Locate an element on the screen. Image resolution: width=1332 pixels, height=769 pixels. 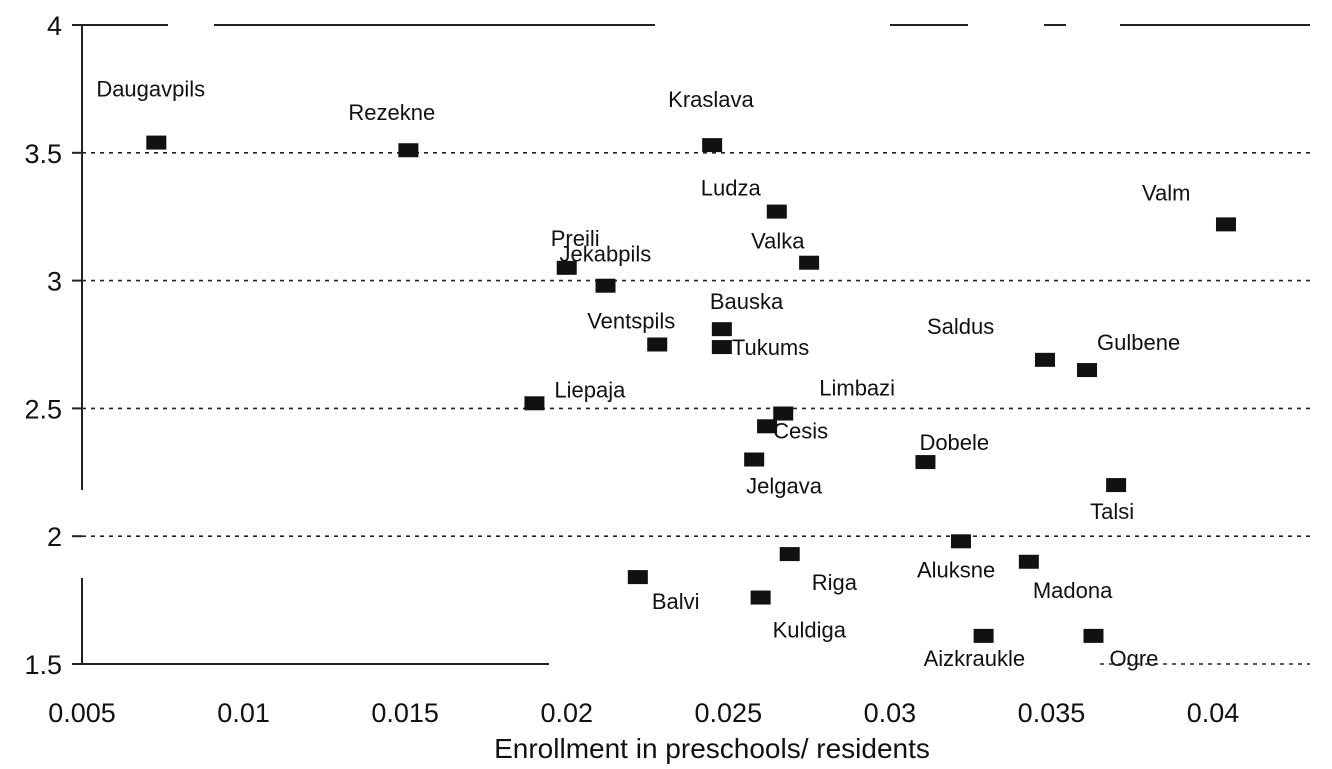
point-marker-kuldiga is located at coordinates (760, 597).